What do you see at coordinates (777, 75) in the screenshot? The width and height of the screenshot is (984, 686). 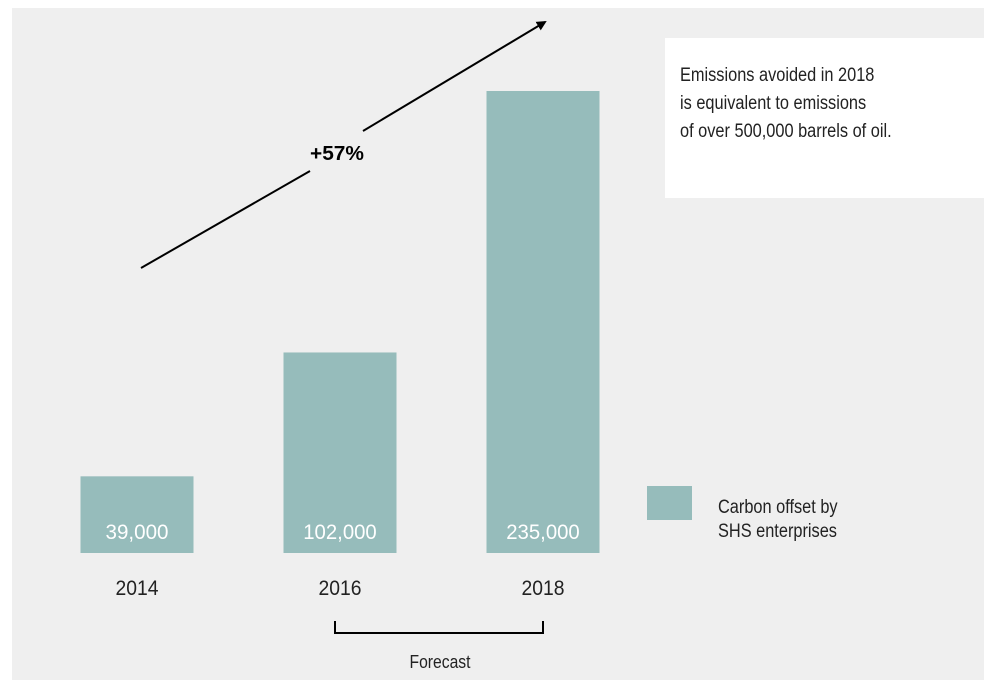 I see `note-line: Emissions avoided in 2018` at bounding box center [777, 75].